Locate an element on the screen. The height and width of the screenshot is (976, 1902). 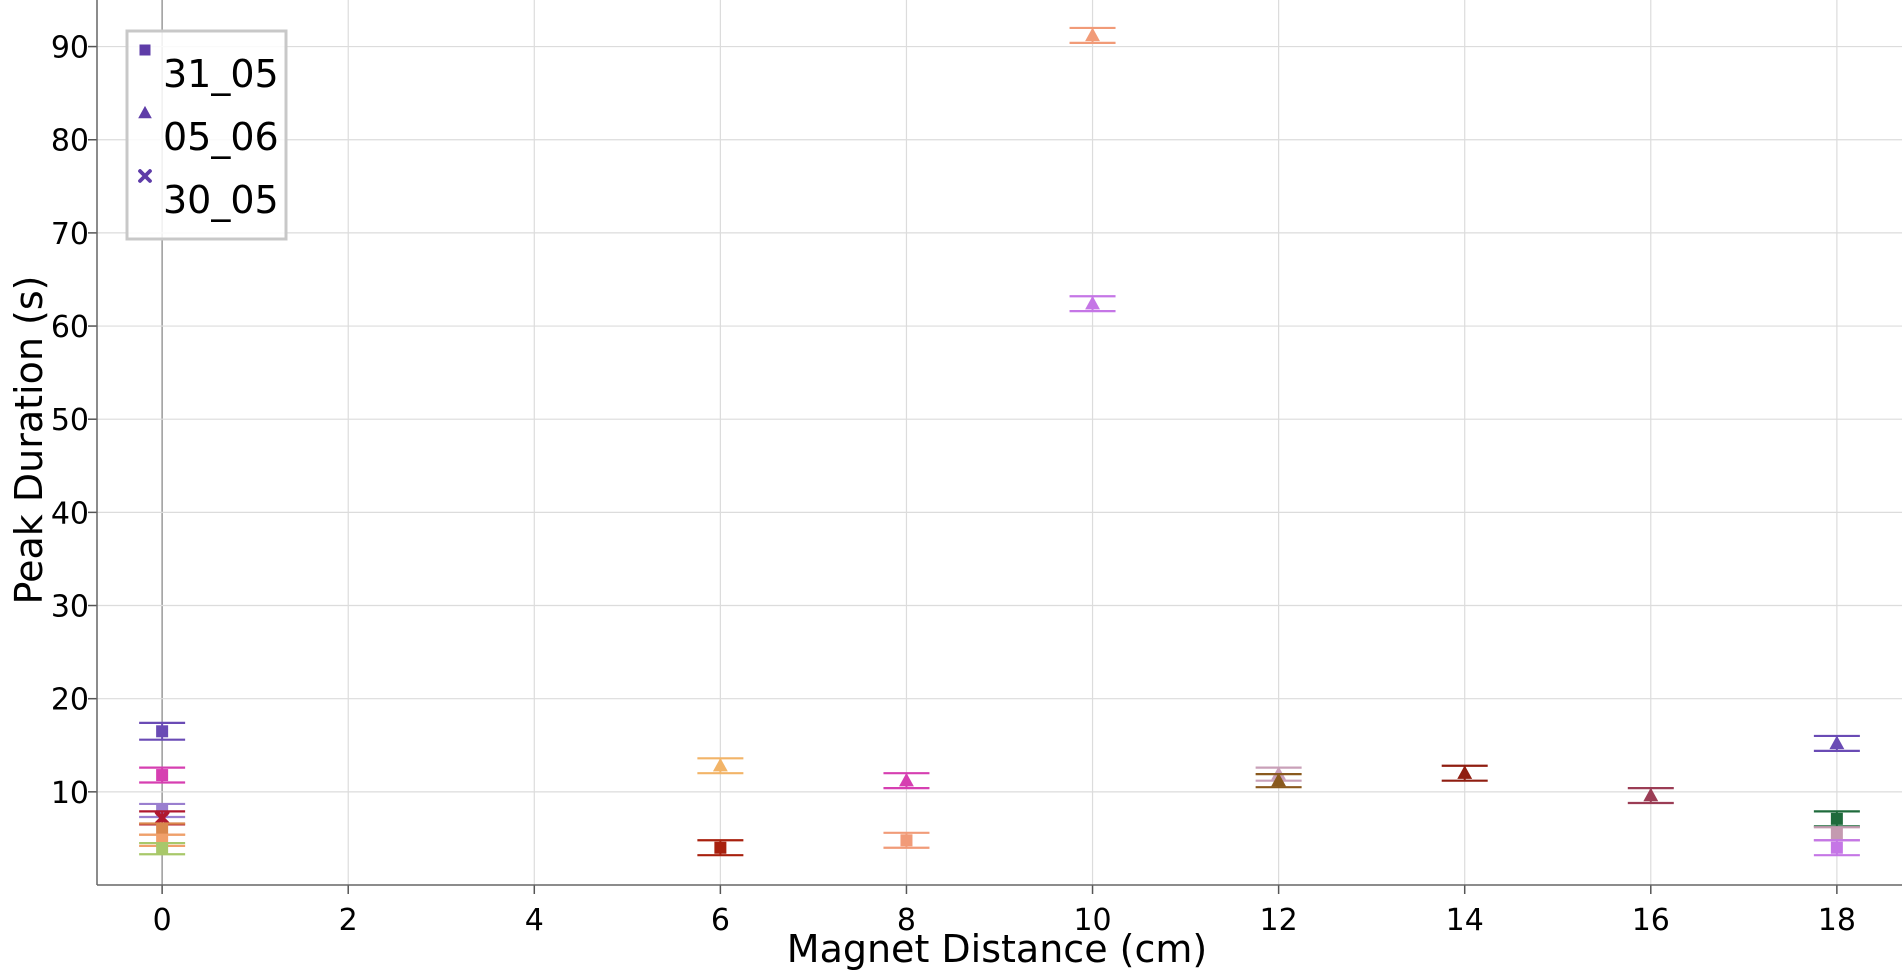
x-tick-label: 10 is located at coordinates (1092, 920).